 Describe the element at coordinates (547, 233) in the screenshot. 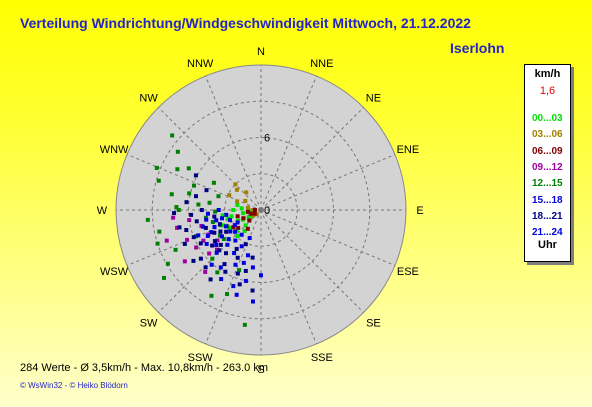

I see `legend-band: 21...24` at that location.